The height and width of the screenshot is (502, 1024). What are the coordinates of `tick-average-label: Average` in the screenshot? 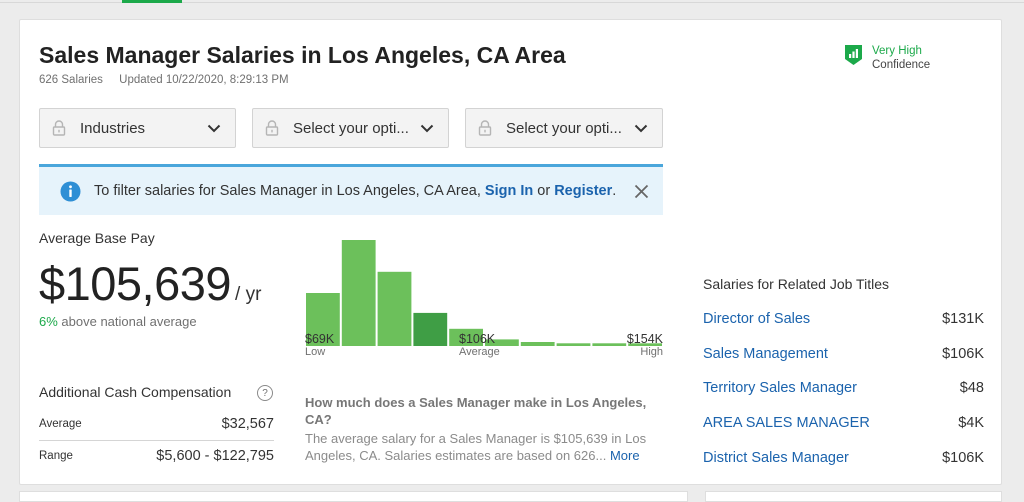 It's located at (479, 352).